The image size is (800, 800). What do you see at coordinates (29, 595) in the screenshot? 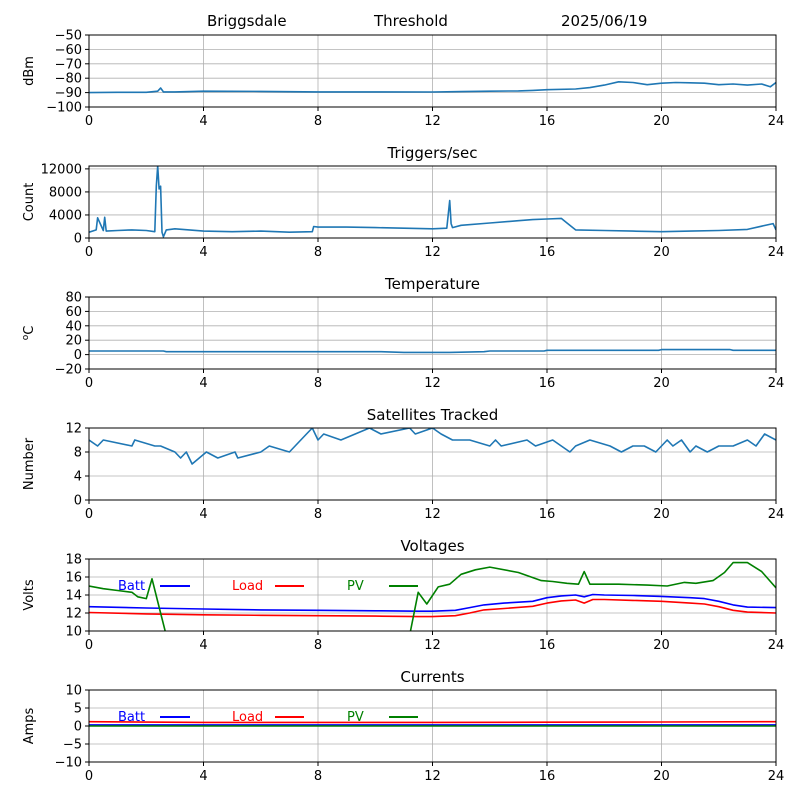
I see `y-axis-label: Volts` at bounding box center [29, 595].